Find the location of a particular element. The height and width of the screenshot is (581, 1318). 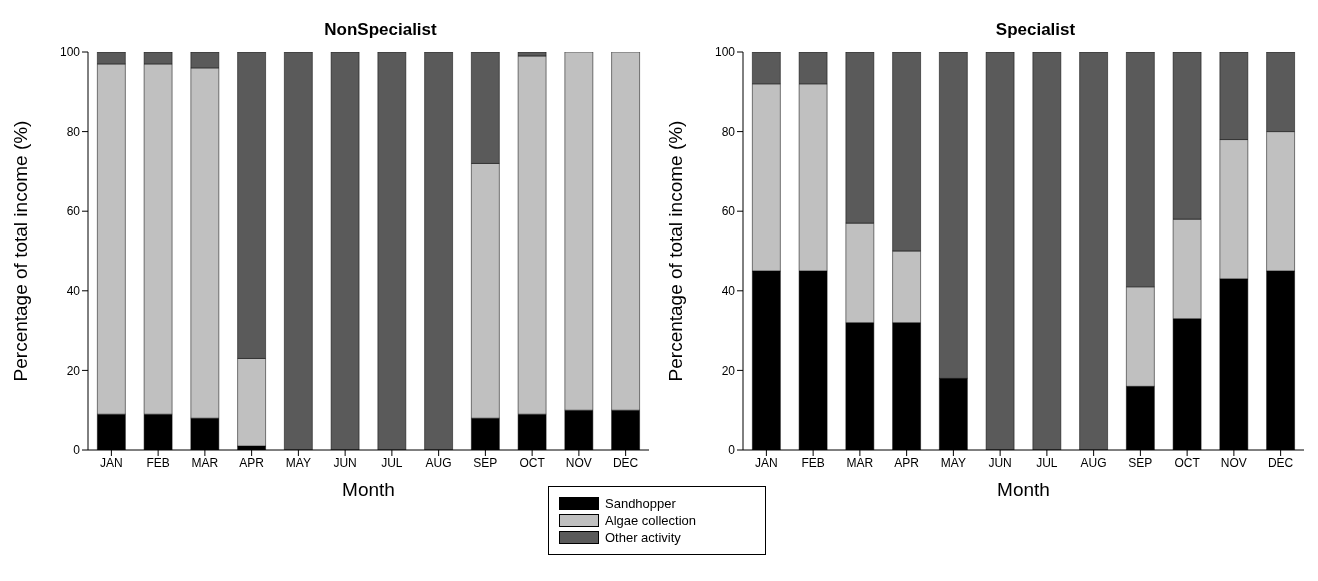

legend-label: Other activity is located at coordinates (643, 537).